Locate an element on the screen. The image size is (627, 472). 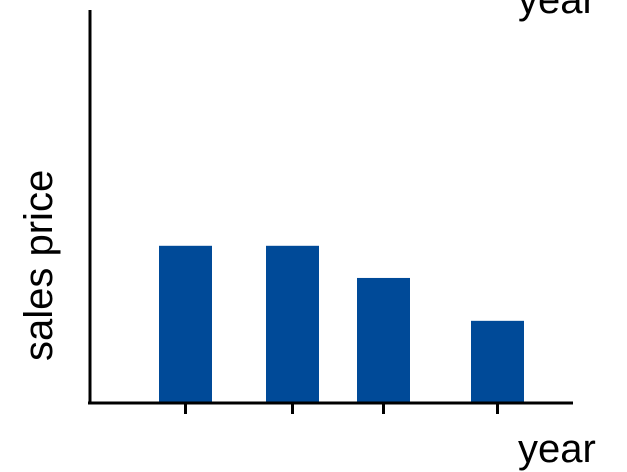
x-ticks-group is located at coordinates (341, 408).